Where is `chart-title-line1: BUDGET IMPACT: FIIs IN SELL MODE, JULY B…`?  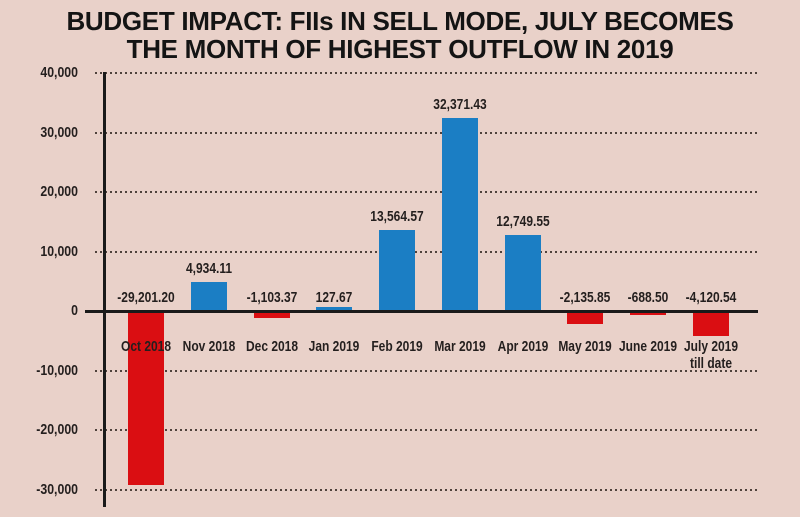 chart-title-line1: BUDGET IMPACT: FIIs IN SELL MODE, JULY B… is located at coordinates (400, 21).